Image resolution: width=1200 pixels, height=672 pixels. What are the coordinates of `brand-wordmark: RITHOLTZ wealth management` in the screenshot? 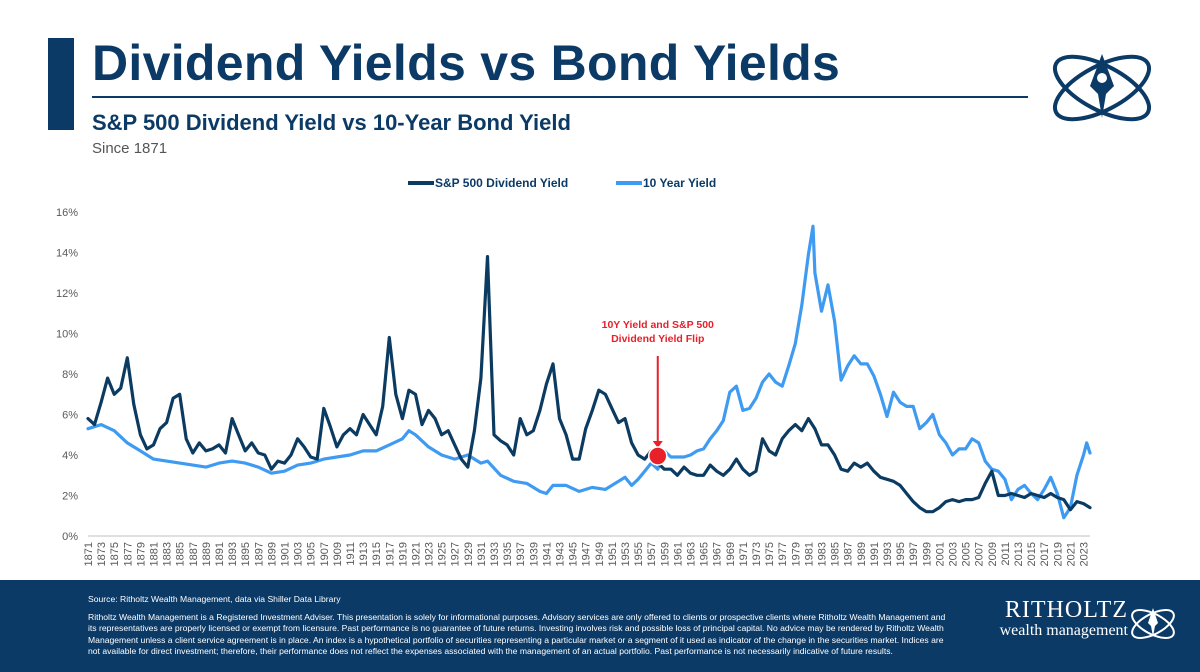 It's located at (1048, 619).